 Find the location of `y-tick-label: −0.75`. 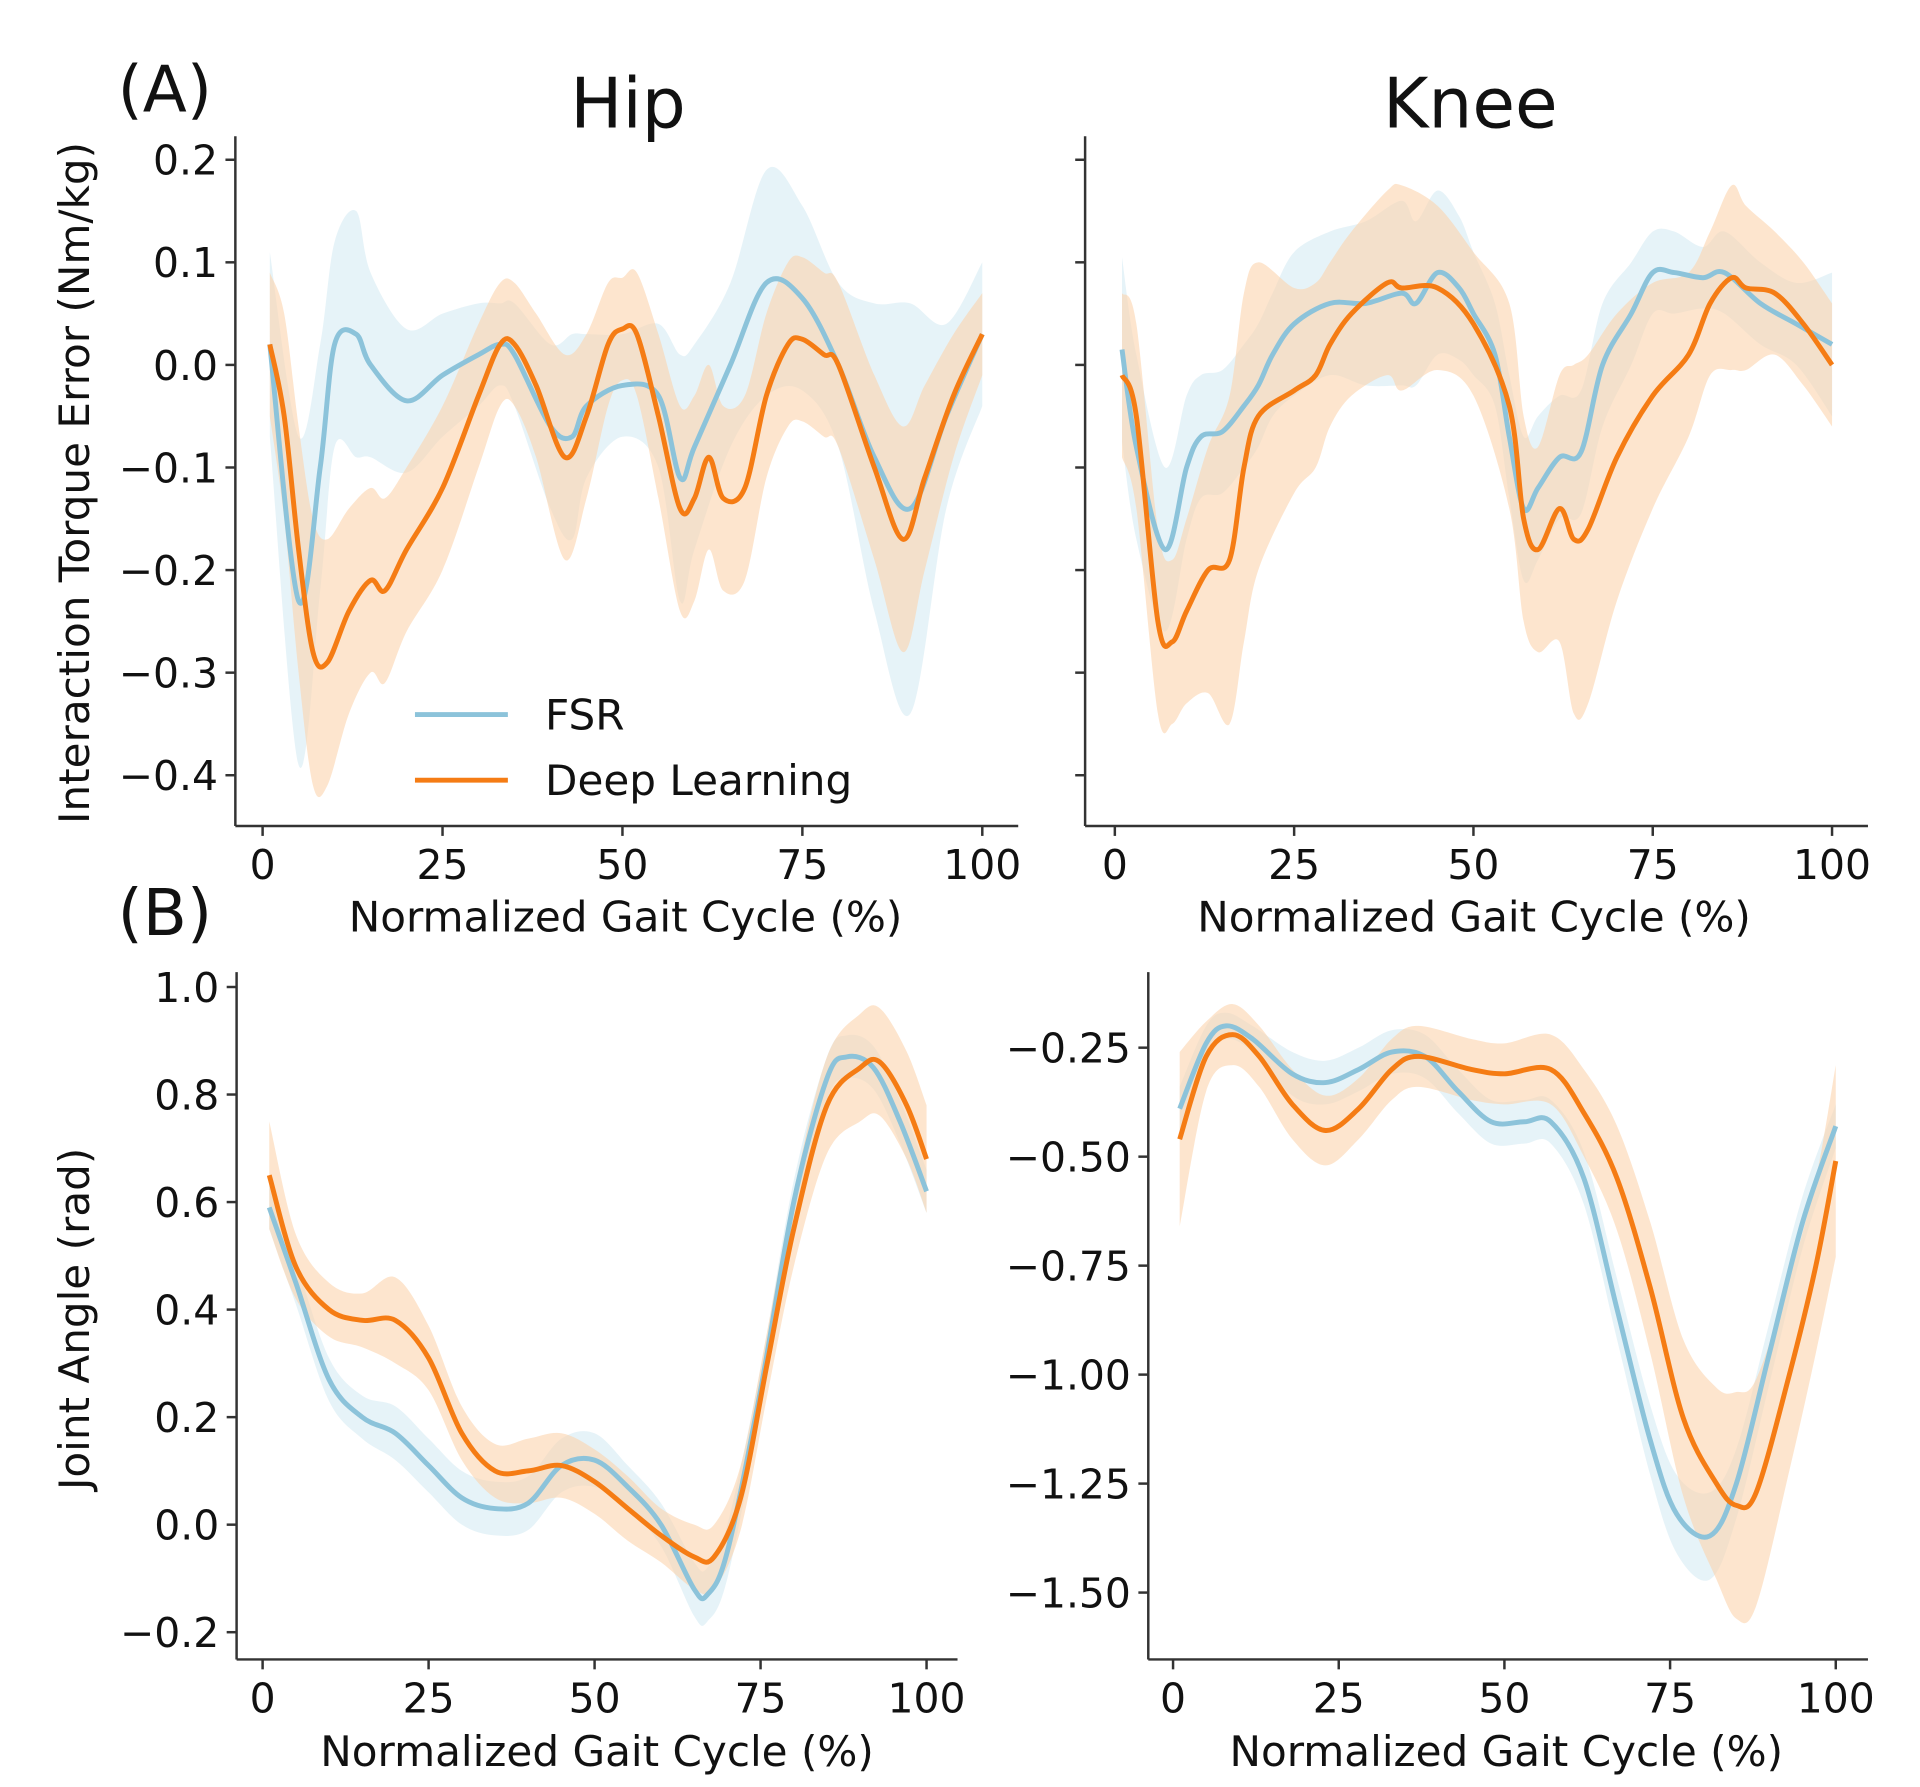

y-tick-label: −0.75 is located at coordinates (1068, 1267).